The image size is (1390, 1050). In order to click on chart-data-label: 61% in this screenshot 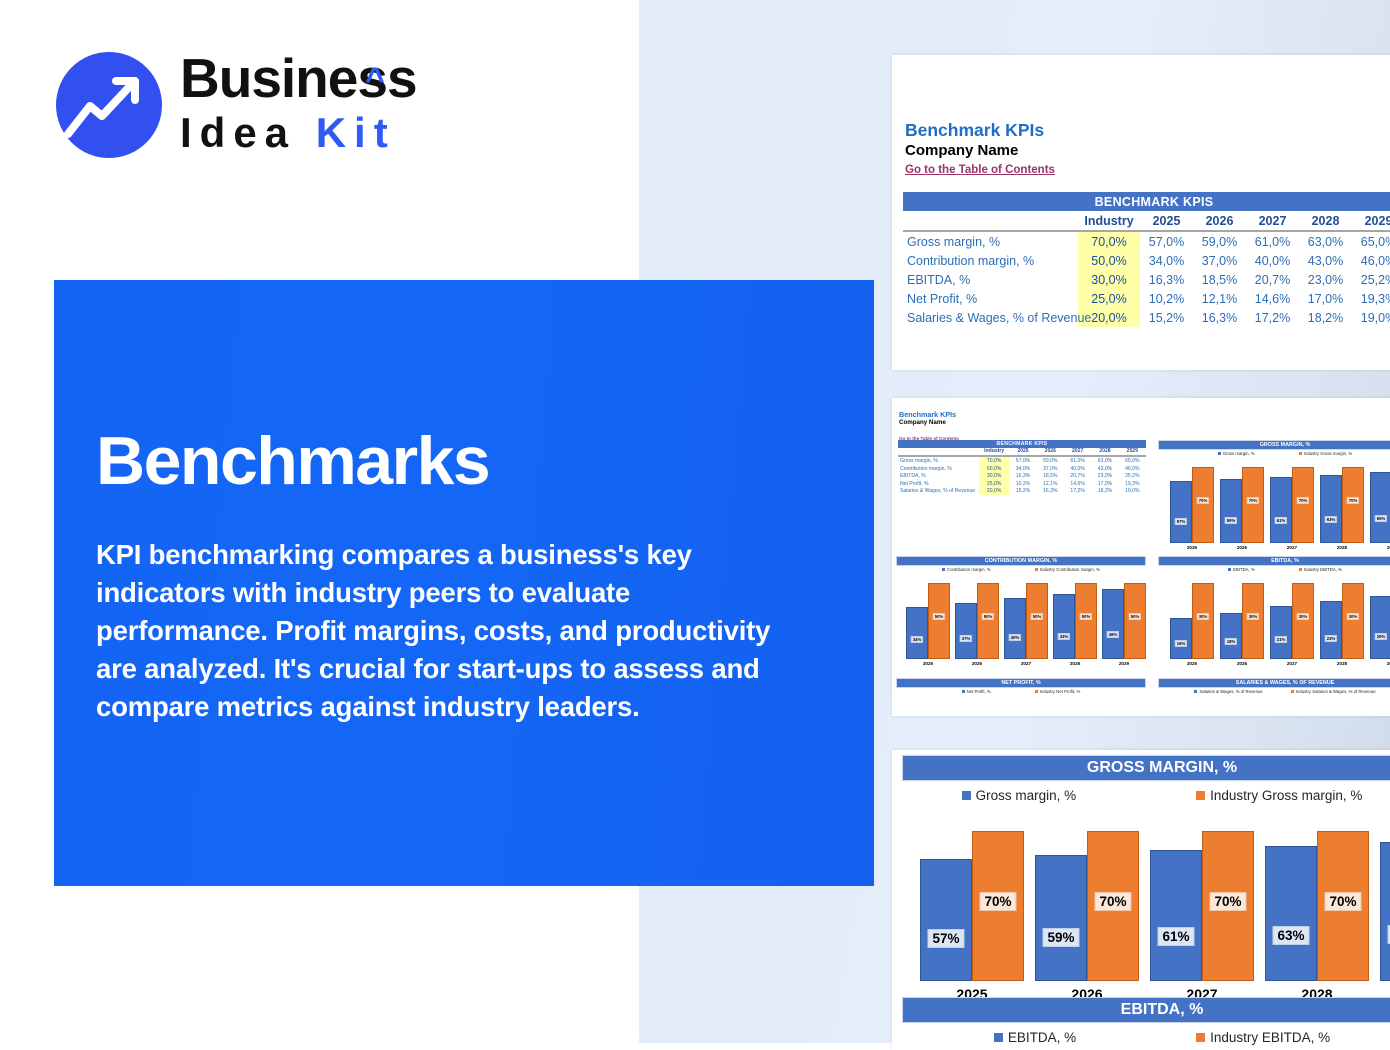, I will do `click(1281, 520)`.